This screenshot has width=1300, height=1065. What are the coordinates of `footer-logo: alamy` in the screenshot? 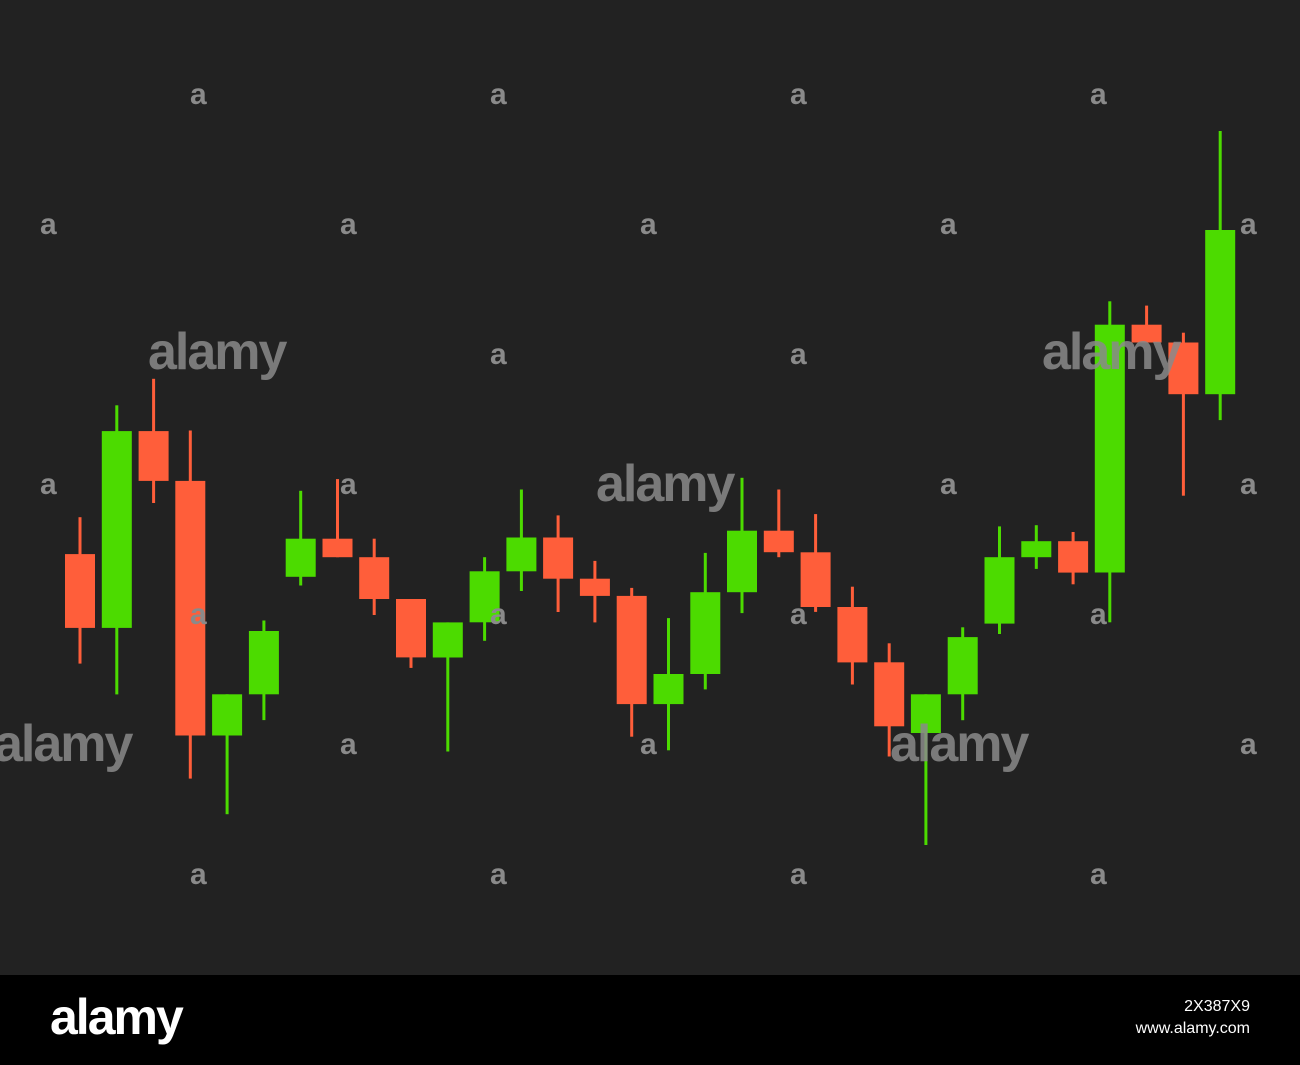 It's located at (117, 1017).